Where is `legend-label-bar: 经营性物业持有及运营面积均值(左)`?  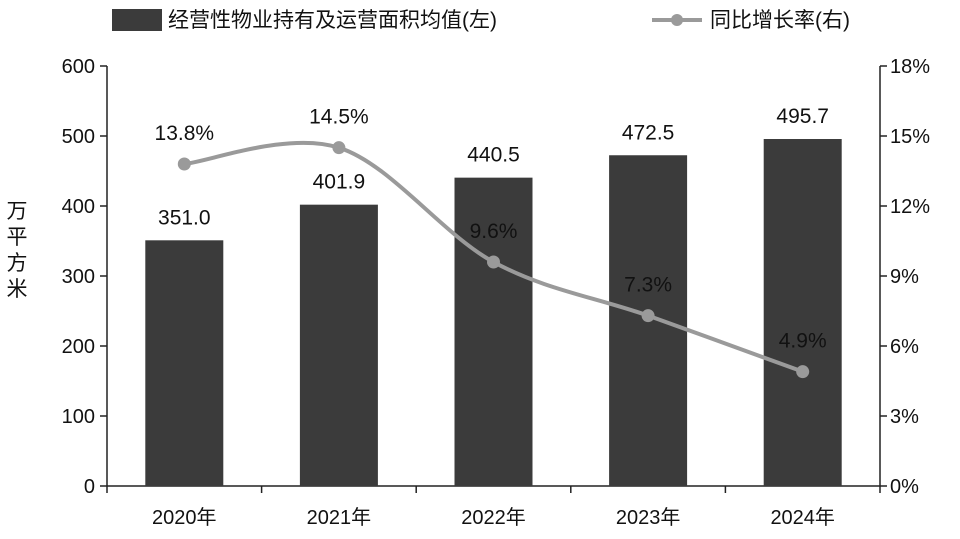 legend-label-bar: 经营性物业持有及运营面积均值(左) is located at coordinates (332, 20).